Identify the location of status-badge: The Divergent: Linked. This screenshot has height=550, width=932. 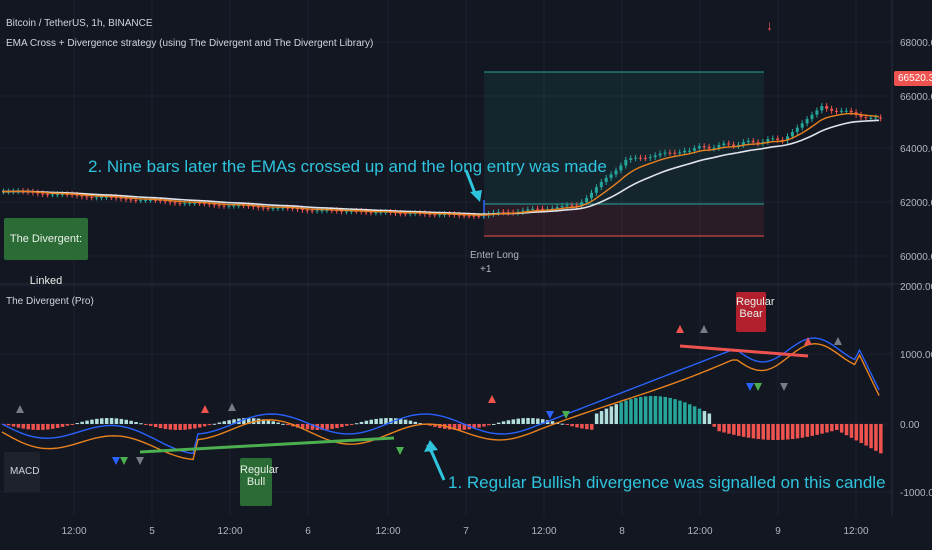
(46, 252).